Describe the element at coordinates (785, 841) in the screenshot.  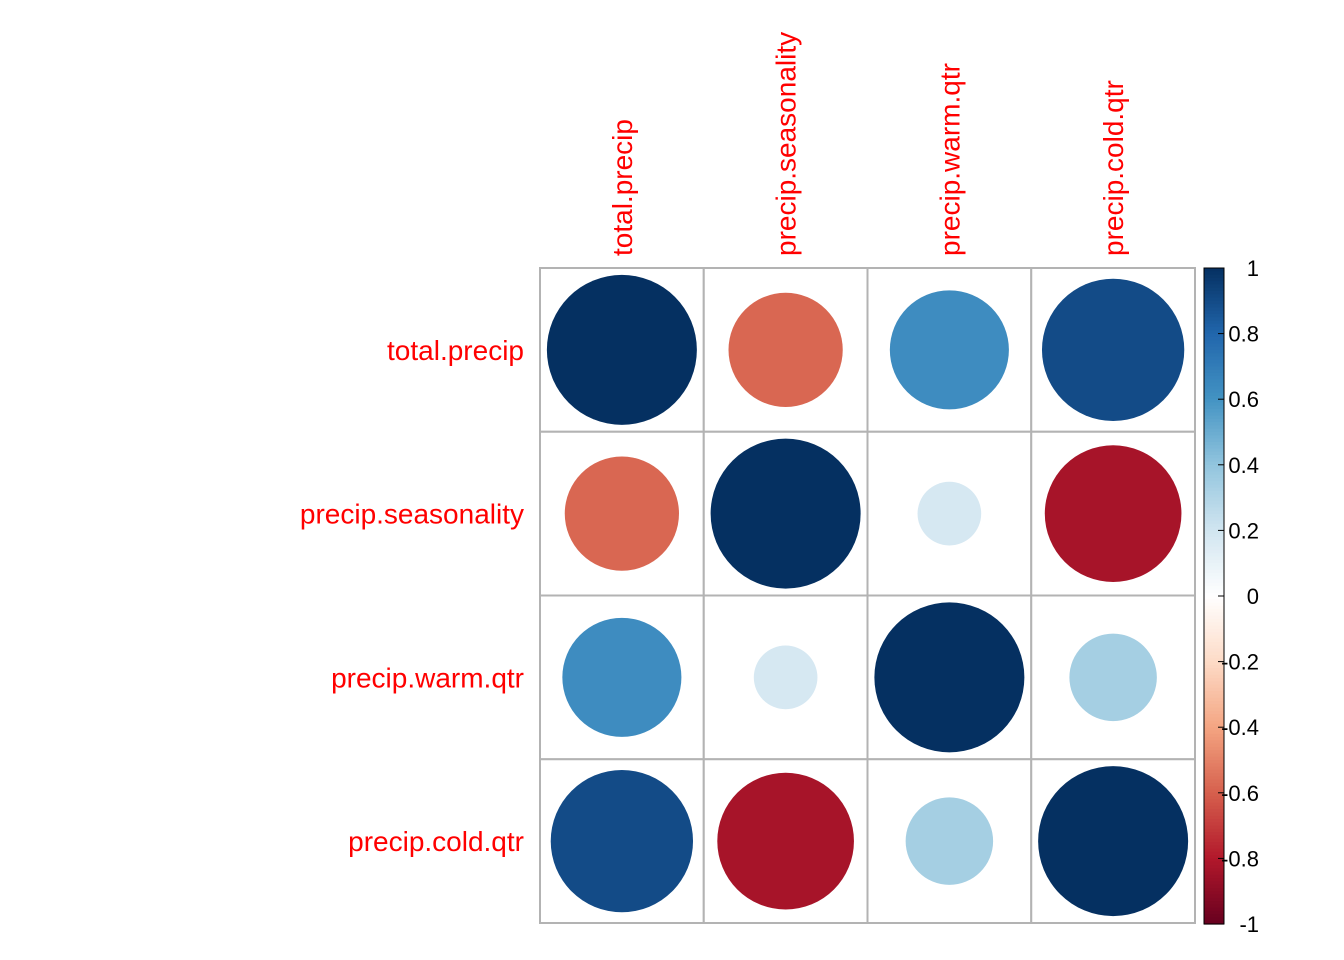
I see `corr-circle-precip.cold.qtr-precip.seasonality` at that location.